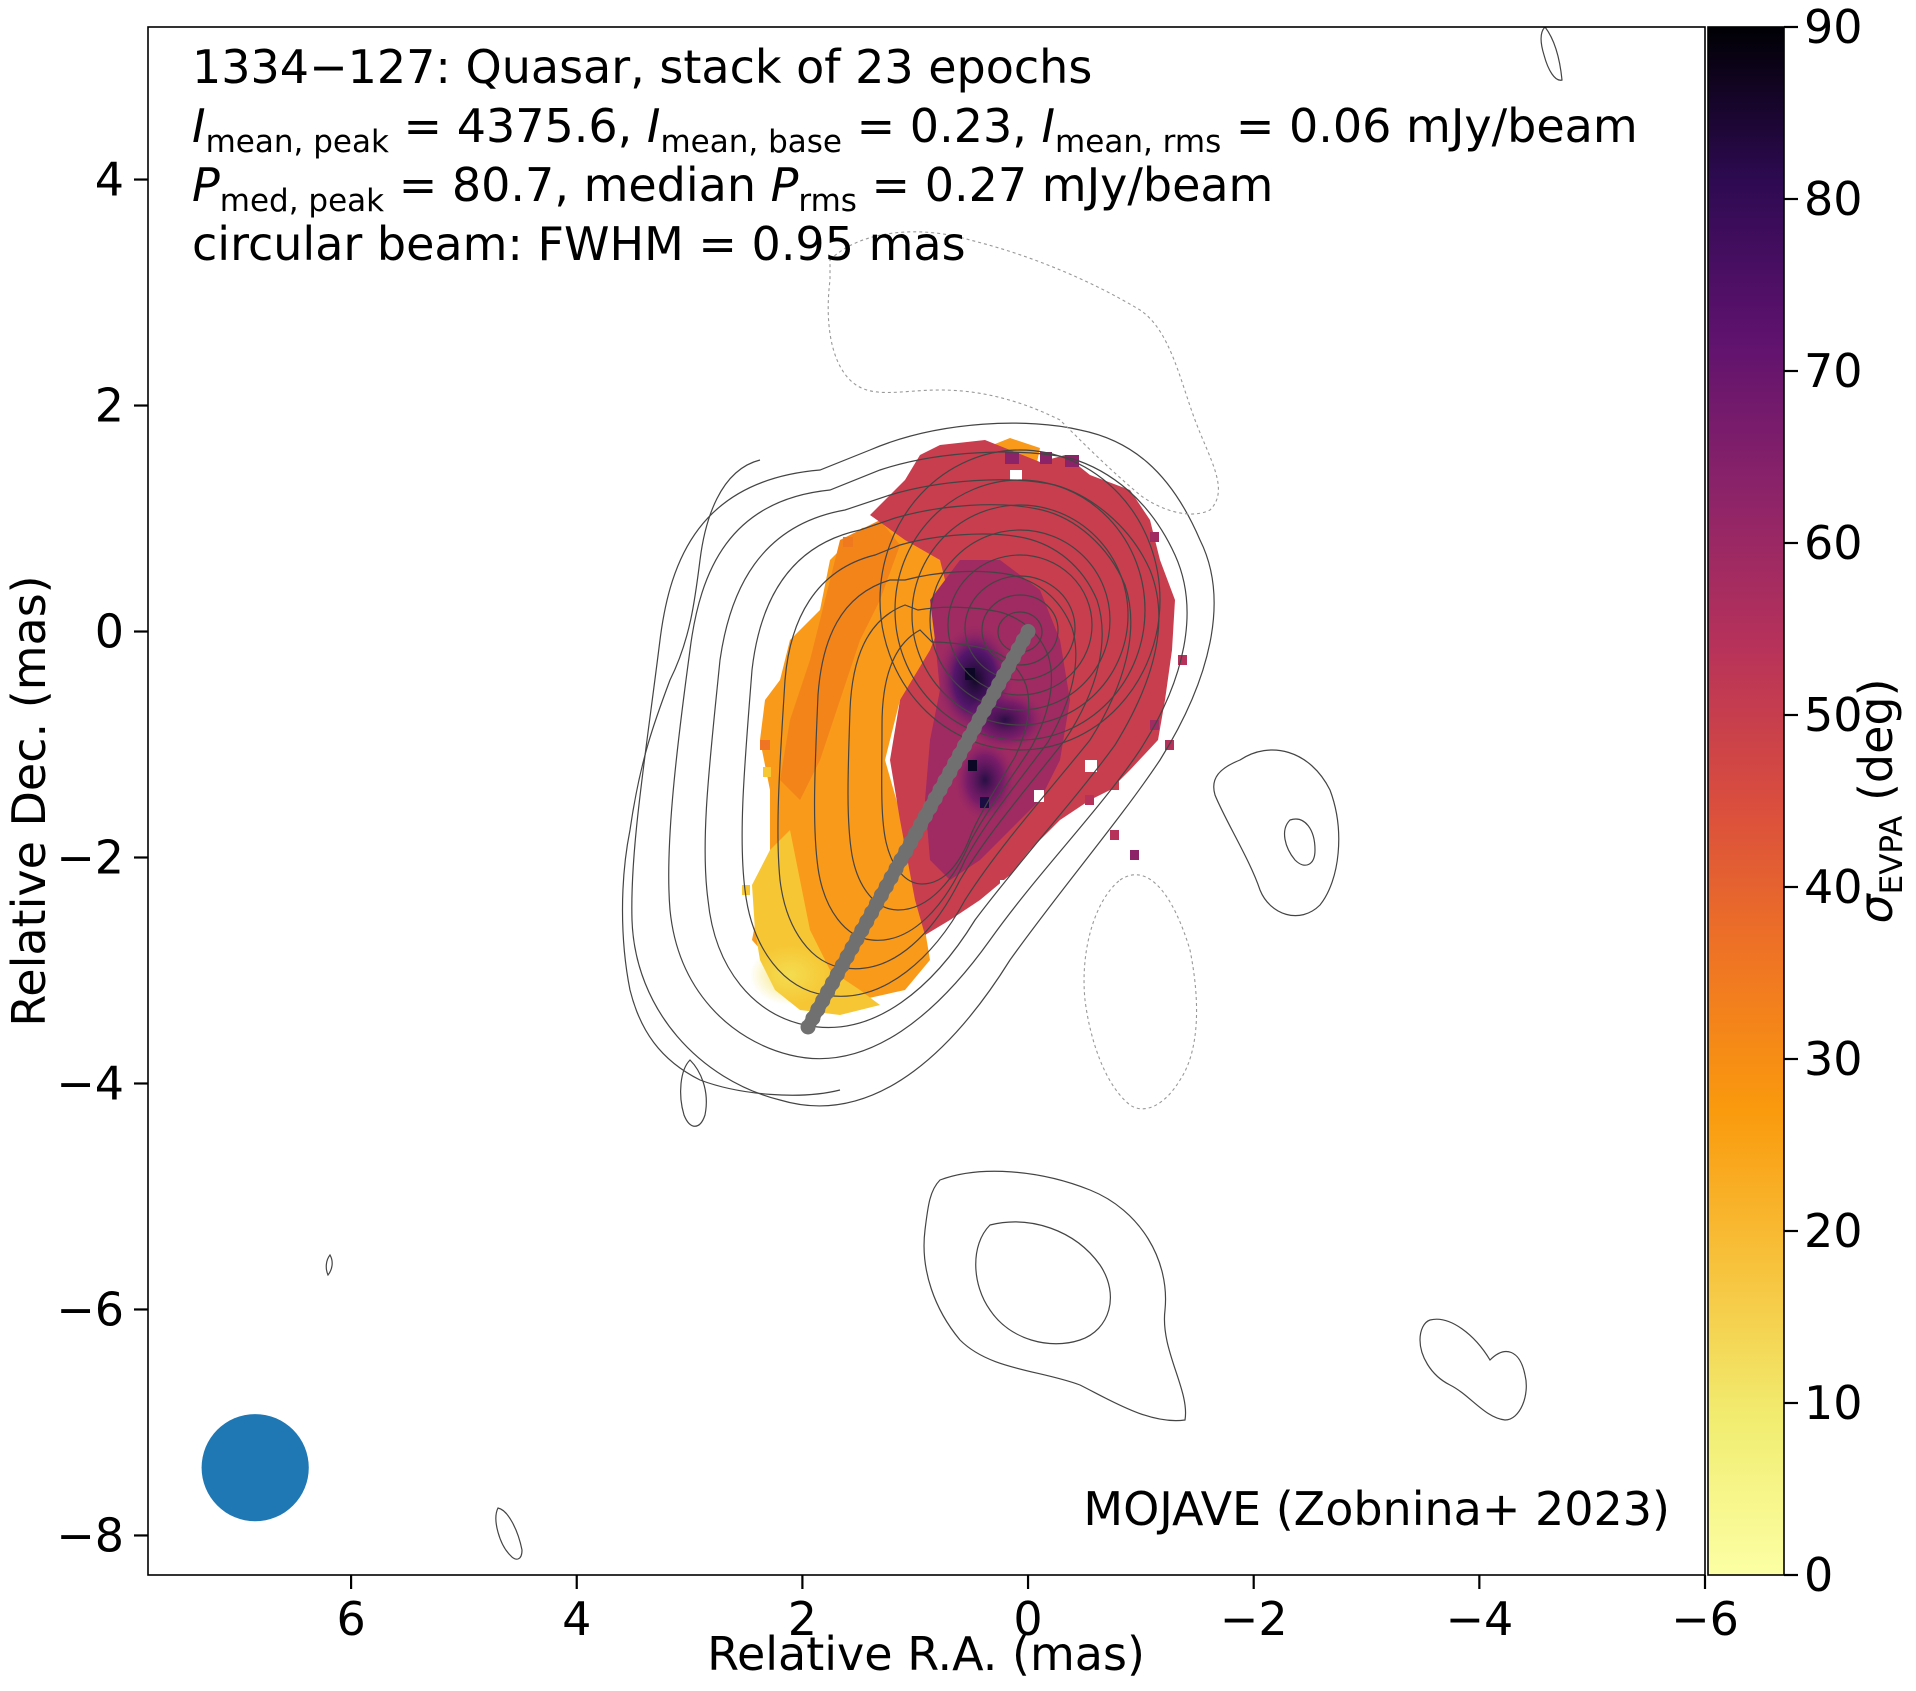 Image resolution: width=1916 pixels, height=1691 pixels. I want to click on x-tick-label: 0, so click(1027, 1619).